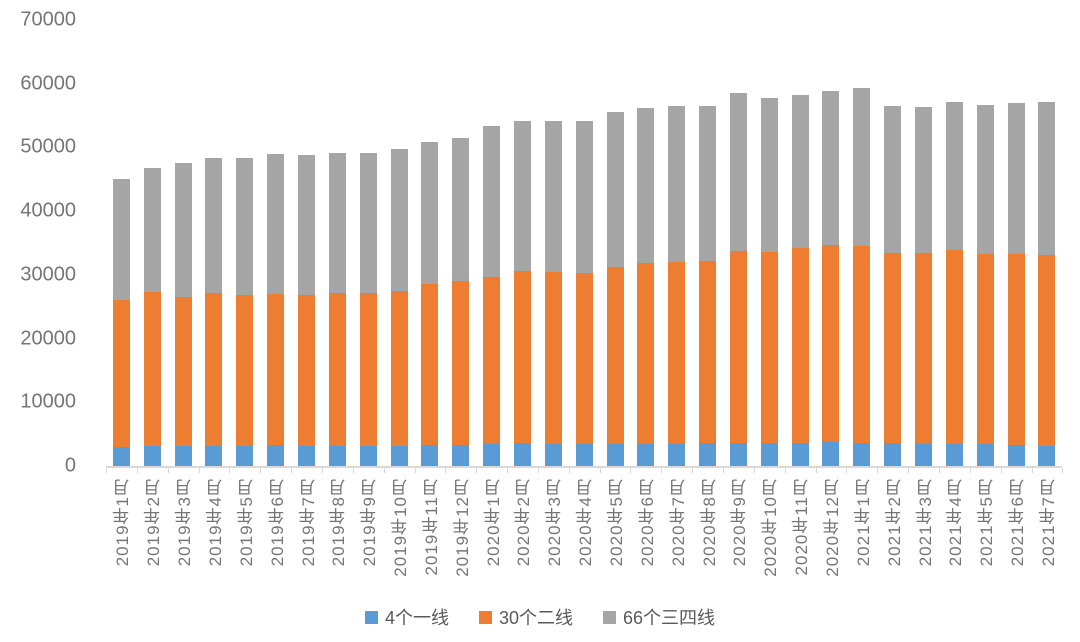 This screenshot has height=642, width=1080. What do you see at coordinates (416, 618) in the screenshot?
I see `legend-label: 4个一线` at bounding box center [416, 618].